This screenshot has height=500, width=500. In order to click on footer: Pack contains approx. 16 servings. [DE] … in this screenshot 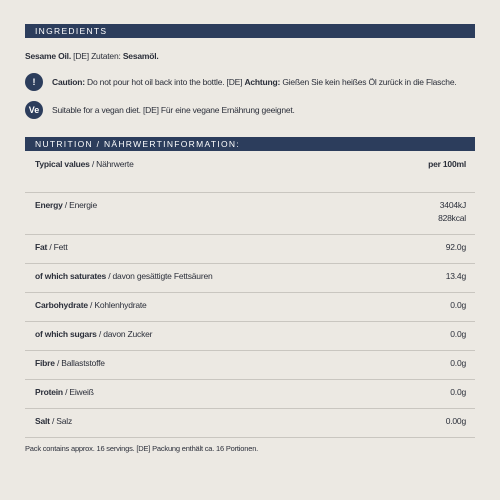, I will do `click(142, 448)`.